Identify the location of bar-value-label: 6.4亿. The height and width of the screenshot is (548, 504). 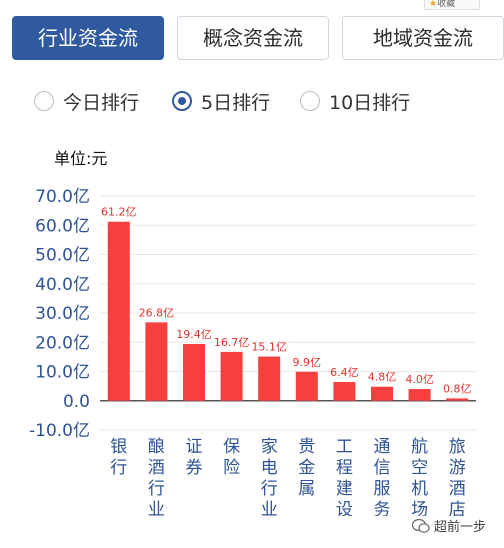
(344, 372).